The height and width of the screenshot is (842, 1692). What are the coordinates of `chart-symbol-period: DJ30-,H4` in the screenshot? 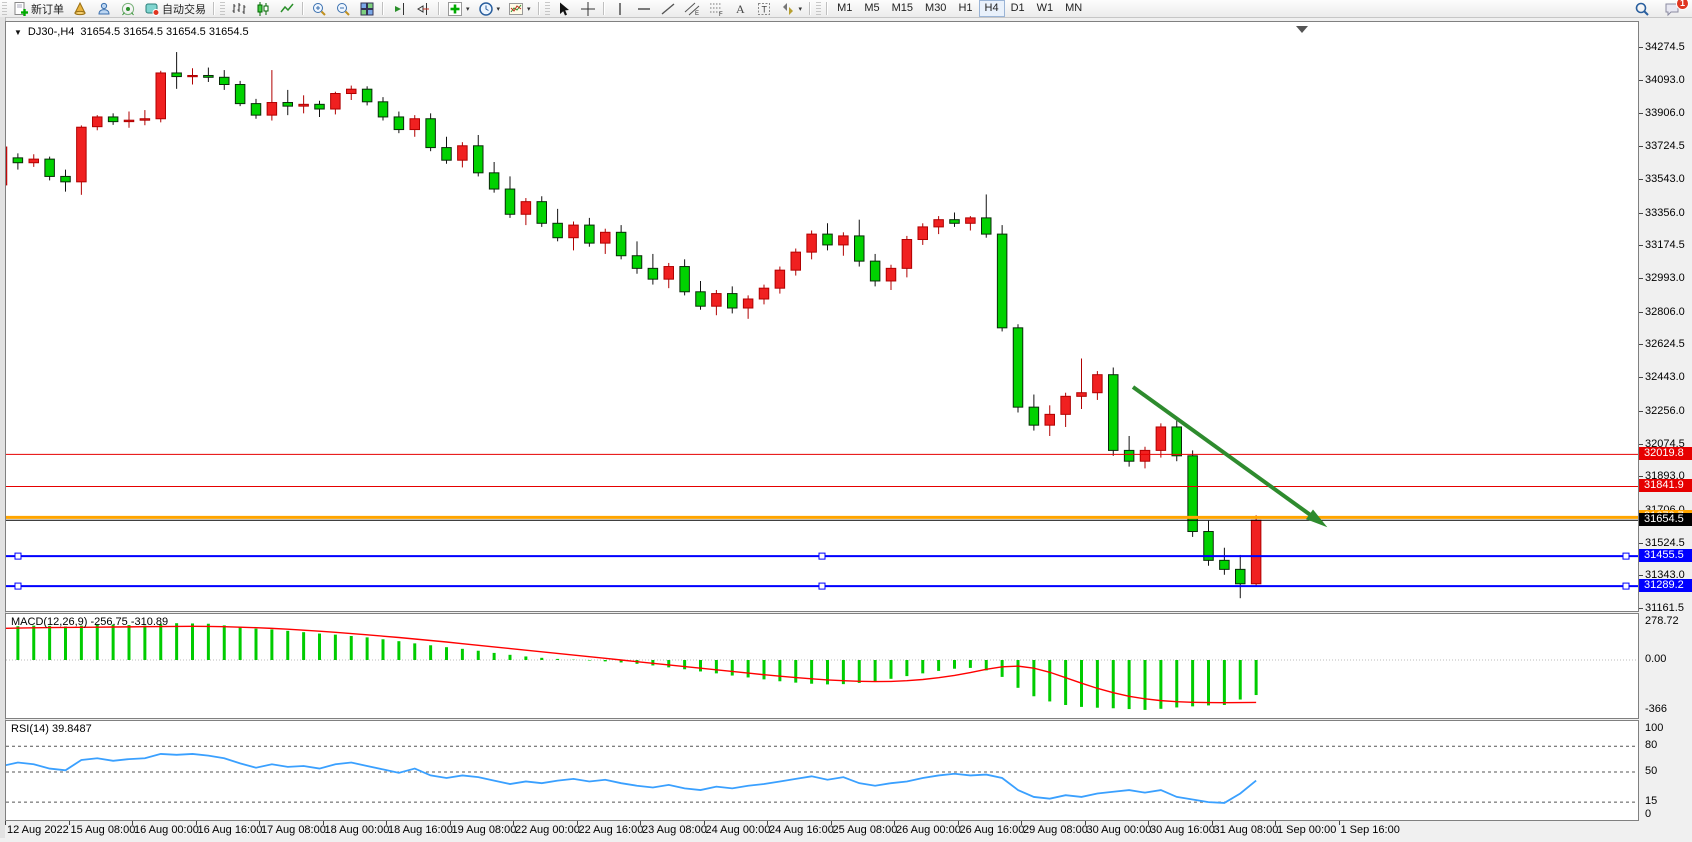 It's located at (51, 32).